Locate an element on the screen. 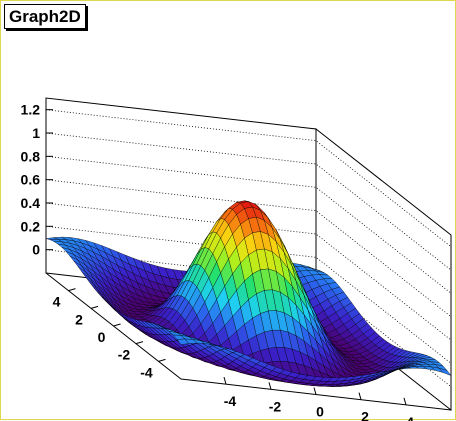 The width and height of the screenshot is (456, 421). y-tick-label: 2 is located at coordinates (79, 319).